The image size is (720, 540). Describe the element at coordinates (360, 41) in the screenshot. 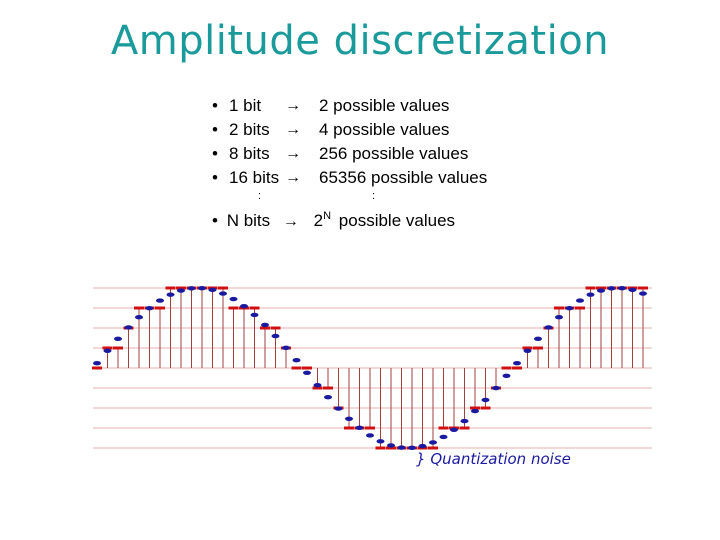

I see `slide-title: Amplitude discretization` at that location.